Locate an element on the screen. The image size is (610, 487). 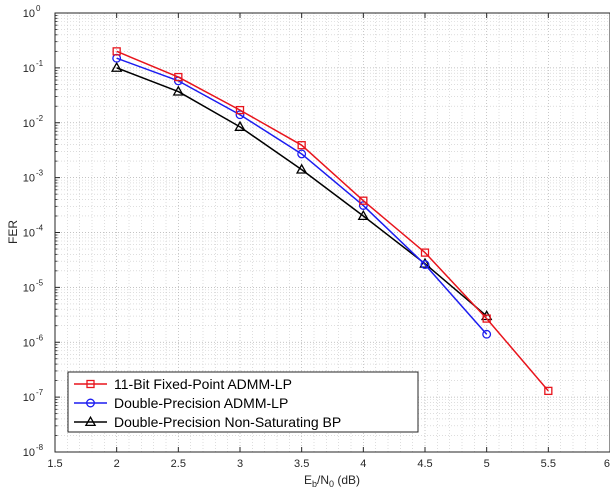
x-tick-label: 6 is located at coordinates (607, 464).